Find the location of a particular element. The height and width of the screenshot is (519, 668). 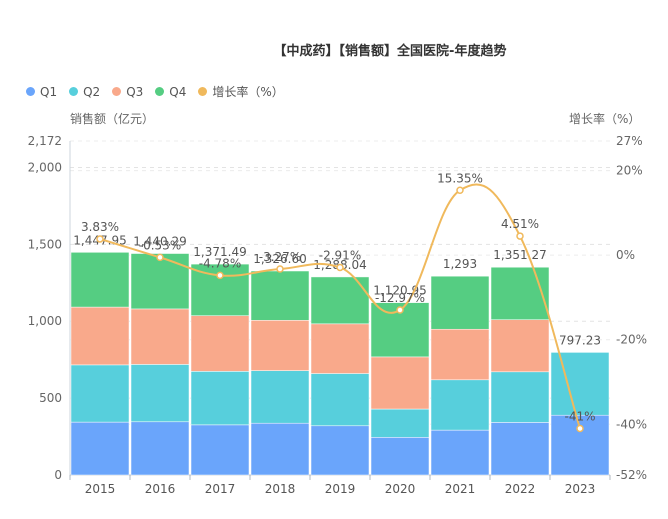

y-tick-label: 2,172 is located at coordinates (45, 141).